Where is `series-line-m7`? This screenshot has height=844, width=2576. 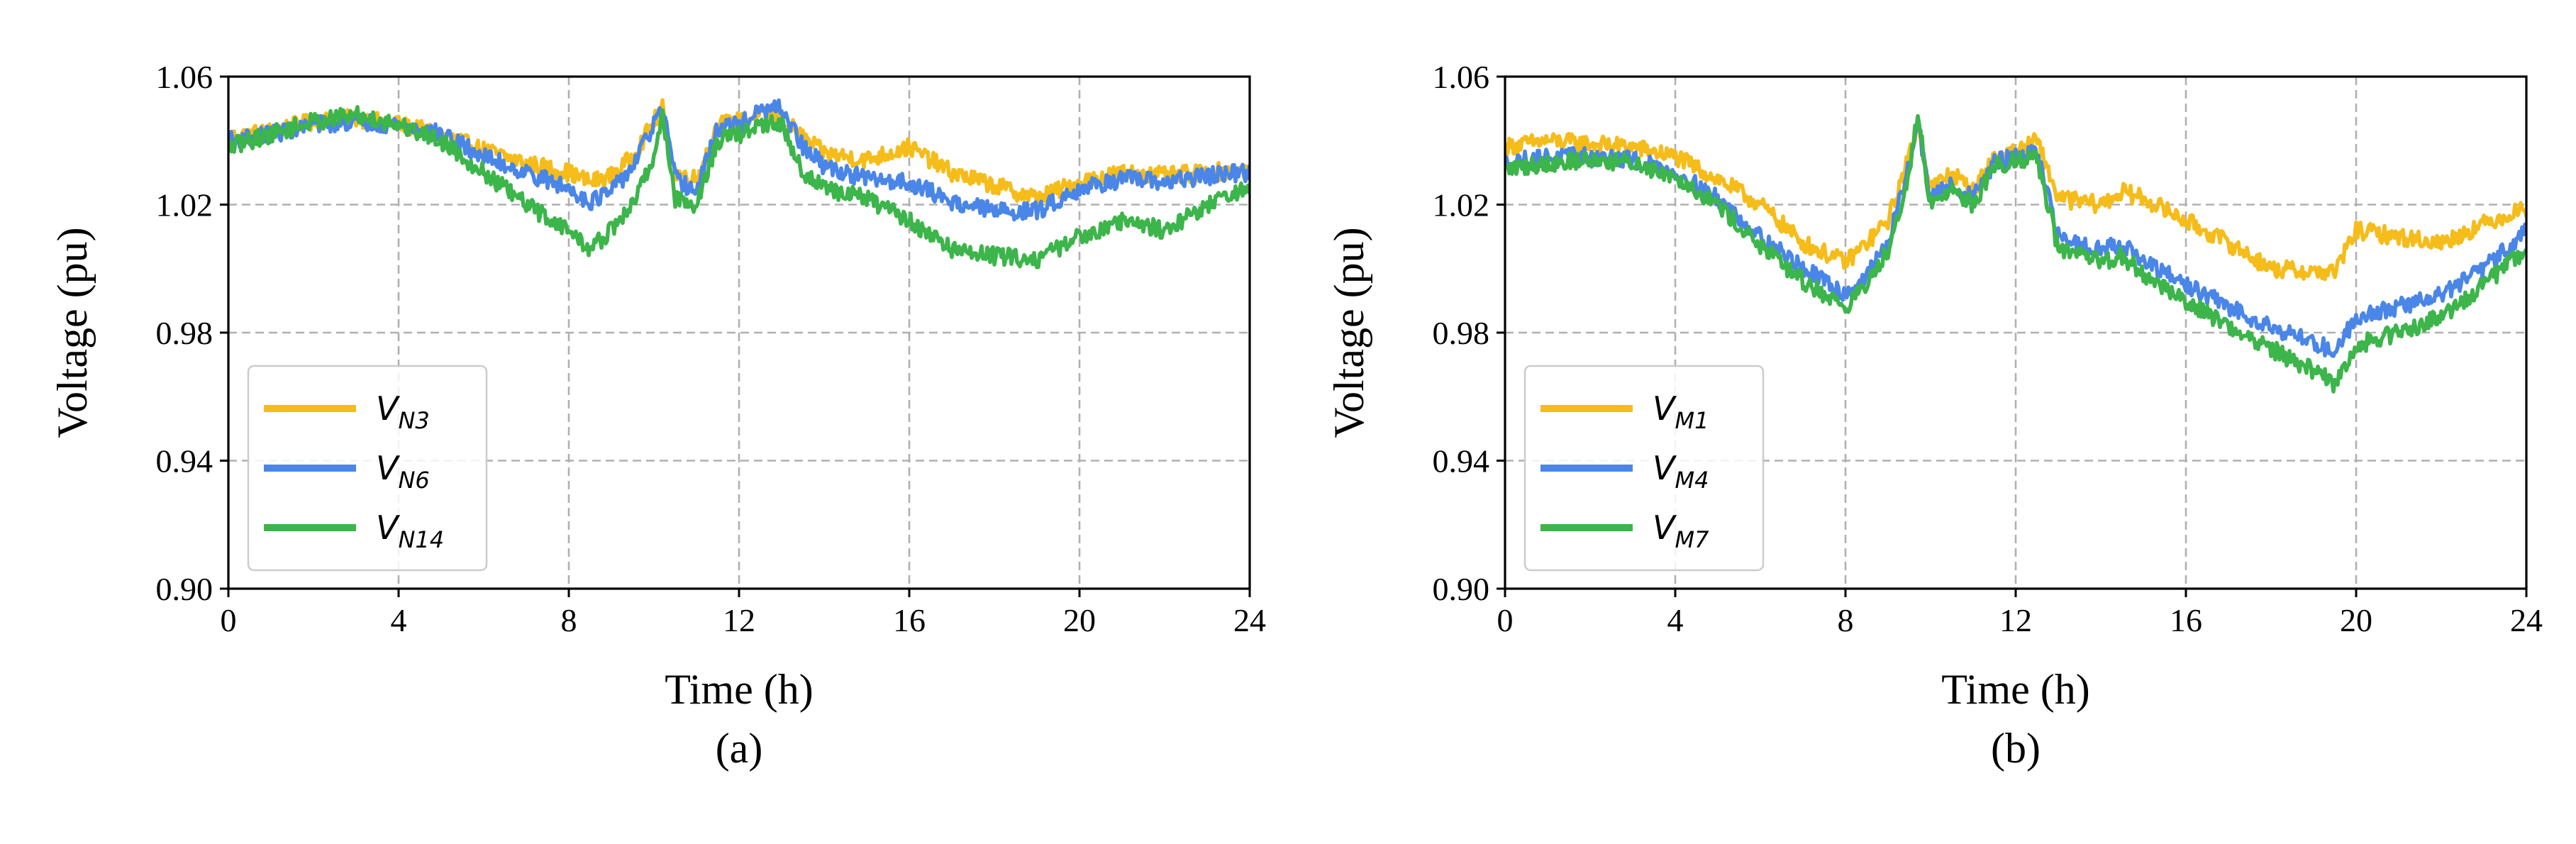
series-line-m7 is located at coordinates (2015, 253).